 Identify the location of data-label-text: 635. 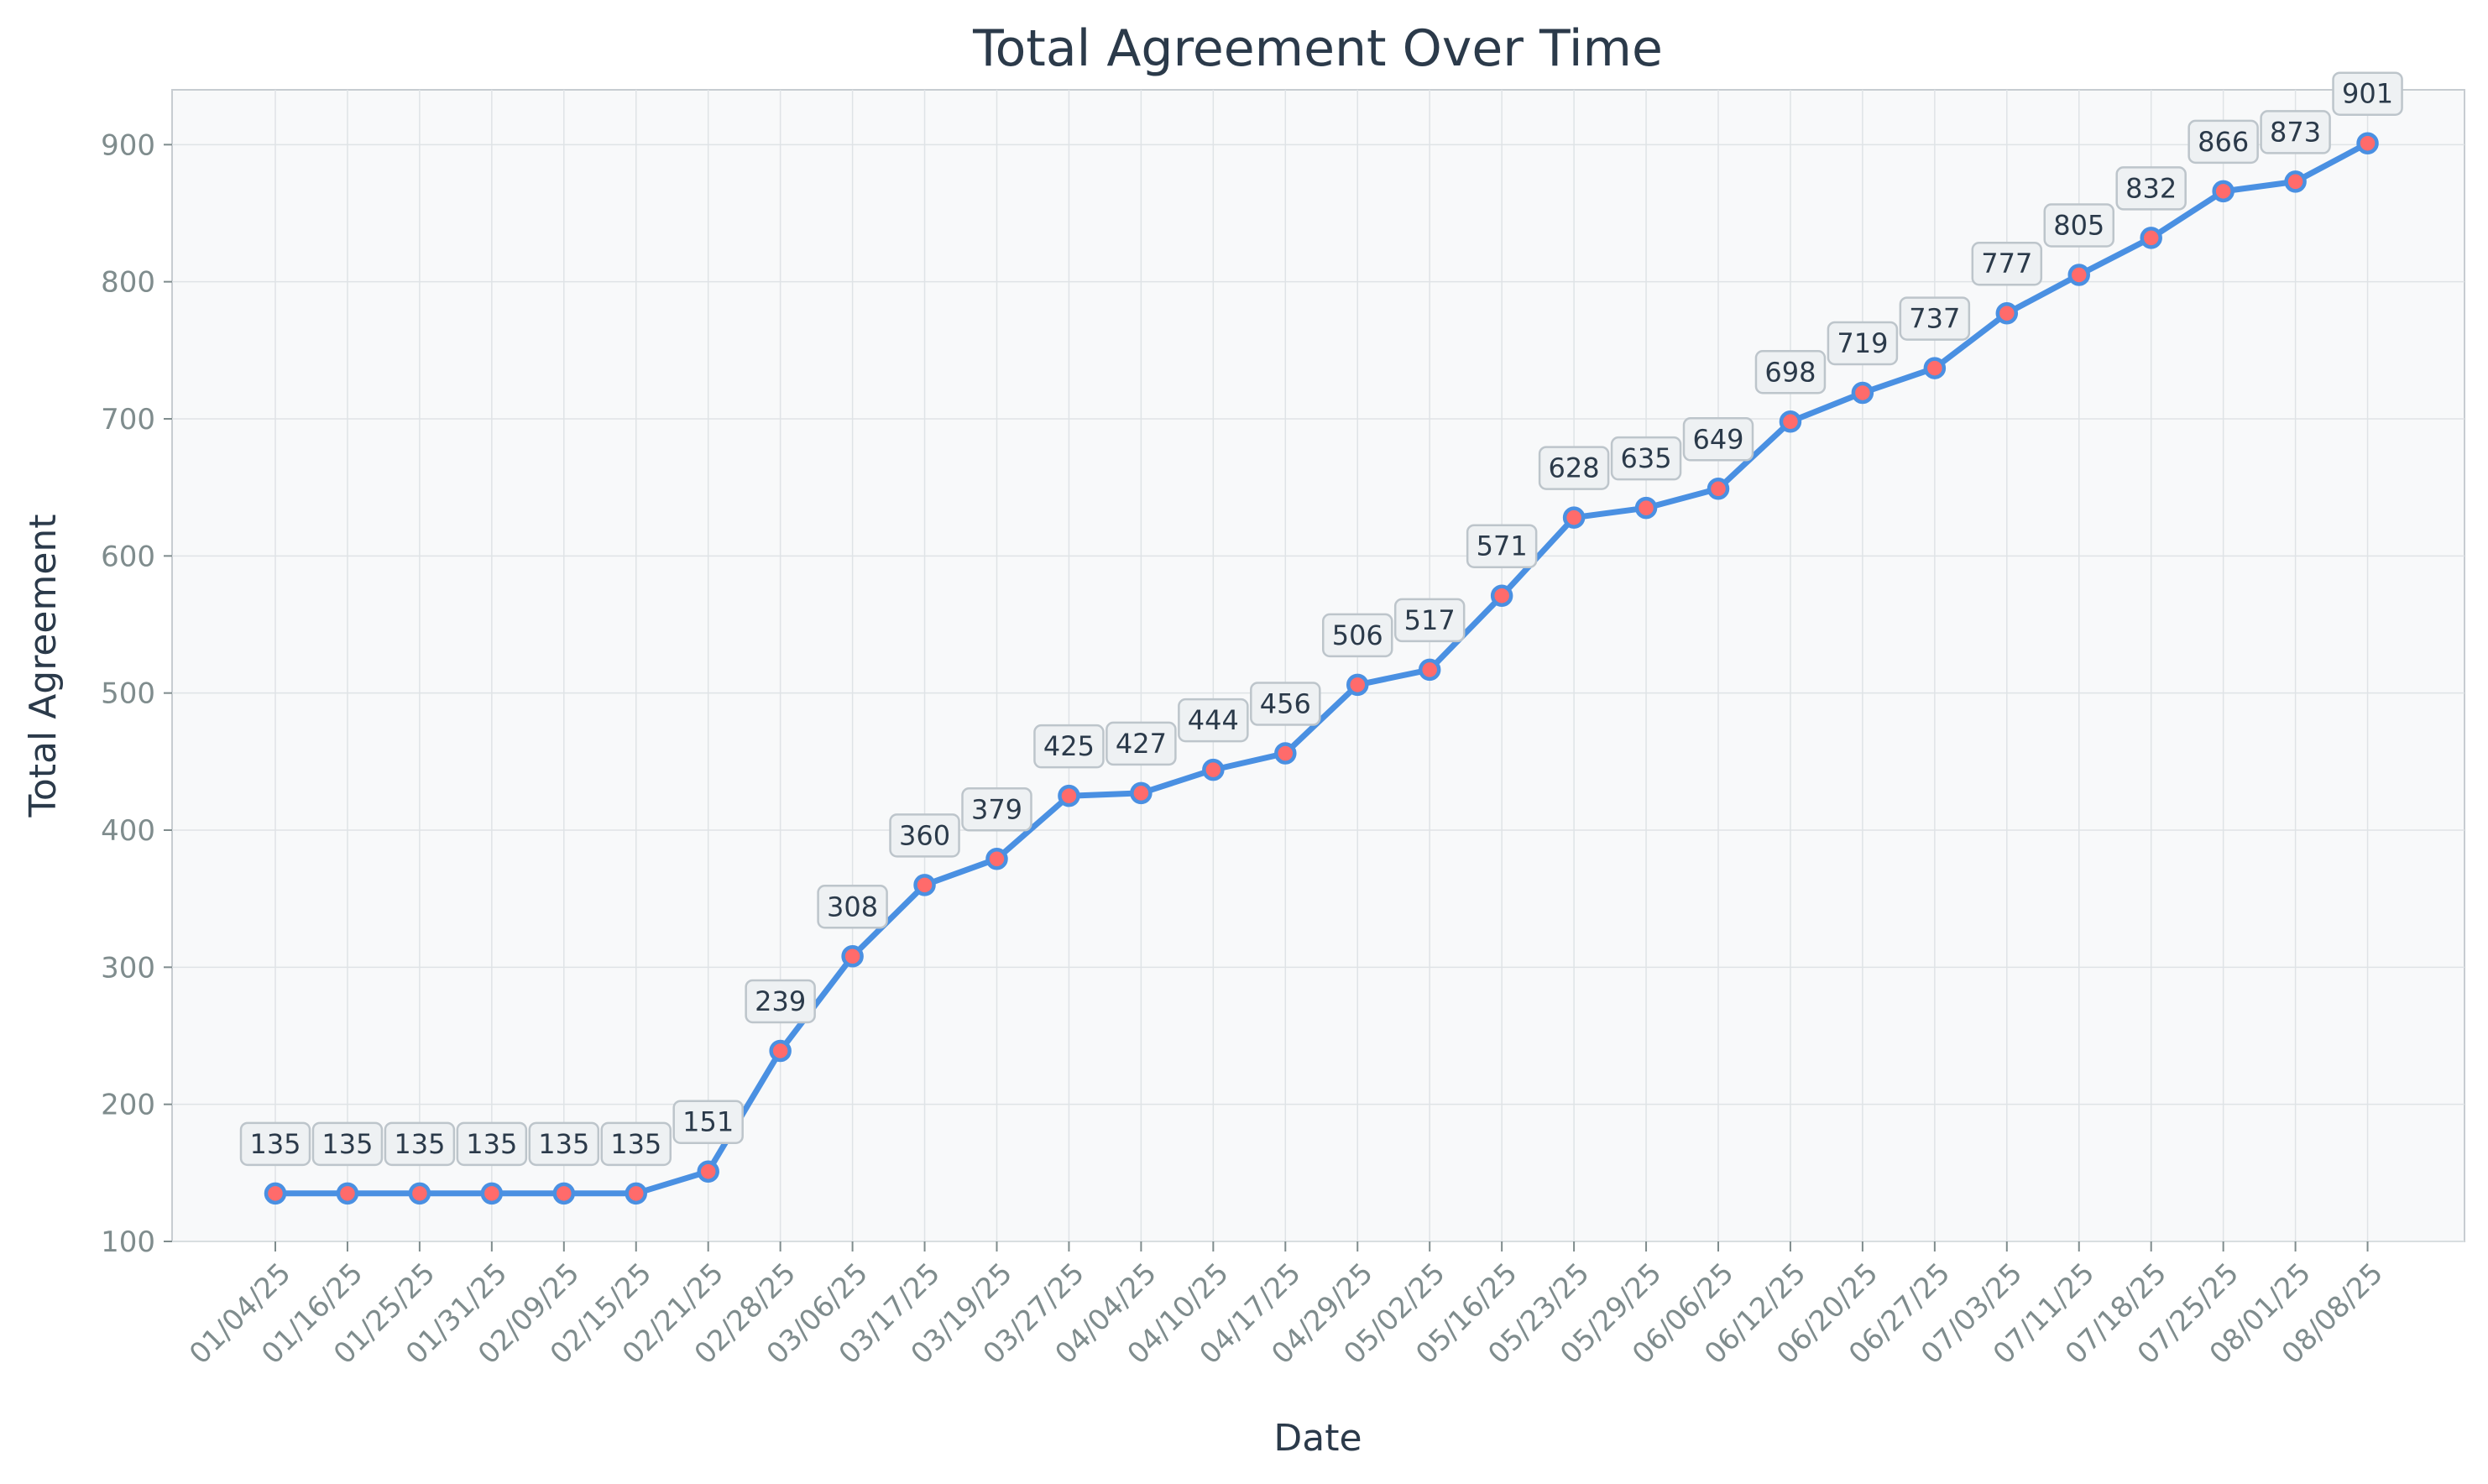
(1646, 458).